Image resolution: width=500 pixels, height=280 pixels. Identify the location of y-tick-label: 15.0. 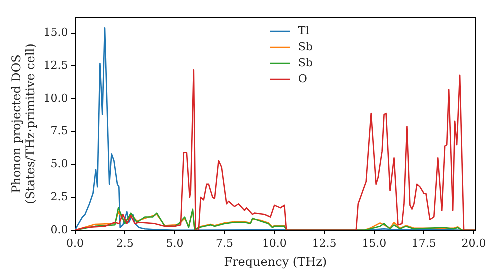
(56, 33).